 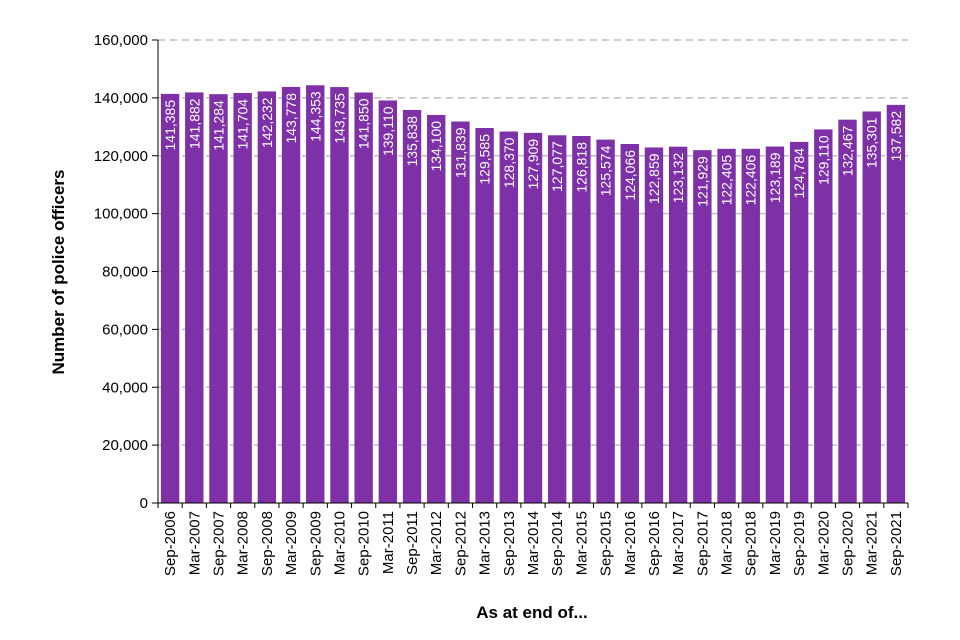 I want to click on x-tick-label: Mar-2014, so click(x=533, y=543).